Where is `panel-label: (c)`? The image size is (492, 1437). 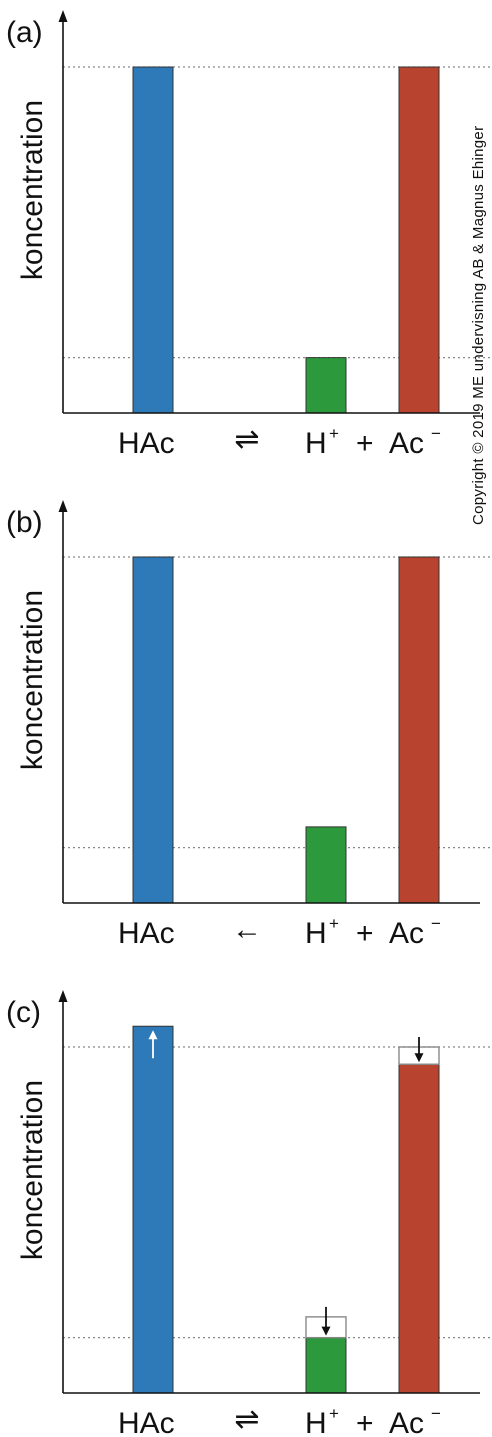
panel-label: (c) is located at coordinates (23, 1012).